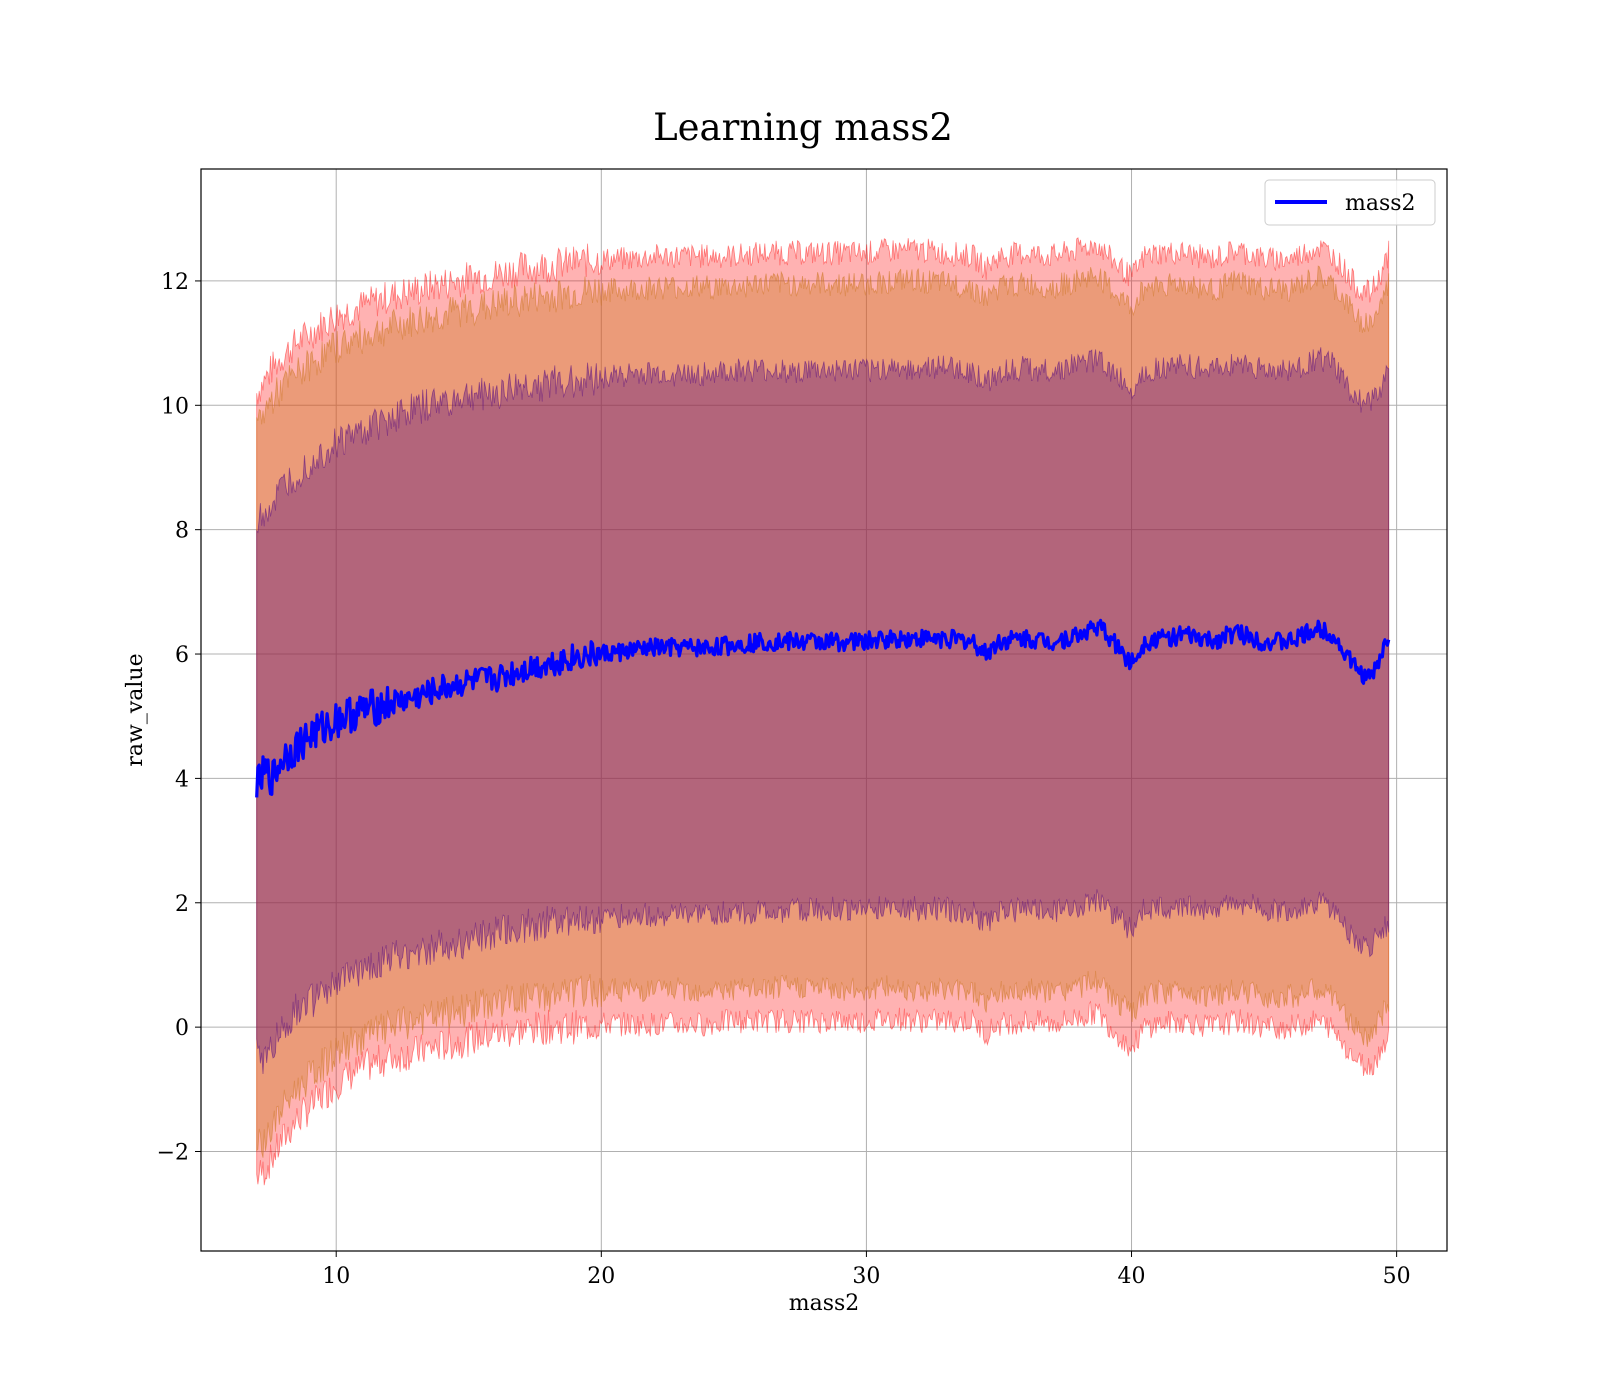 This screenshot has height=1400, width=1600. Describe the element at coordinates (1132, 1276) in the screenshot. I see `x-tick-label: 40` at that location.